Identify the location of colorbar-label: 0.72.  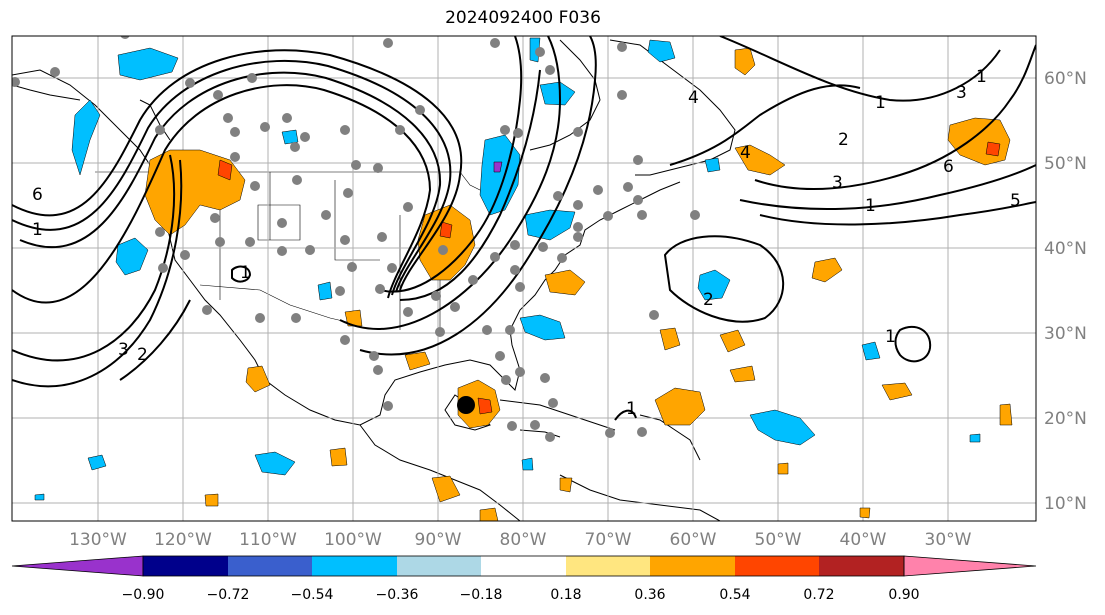
(818, 595).